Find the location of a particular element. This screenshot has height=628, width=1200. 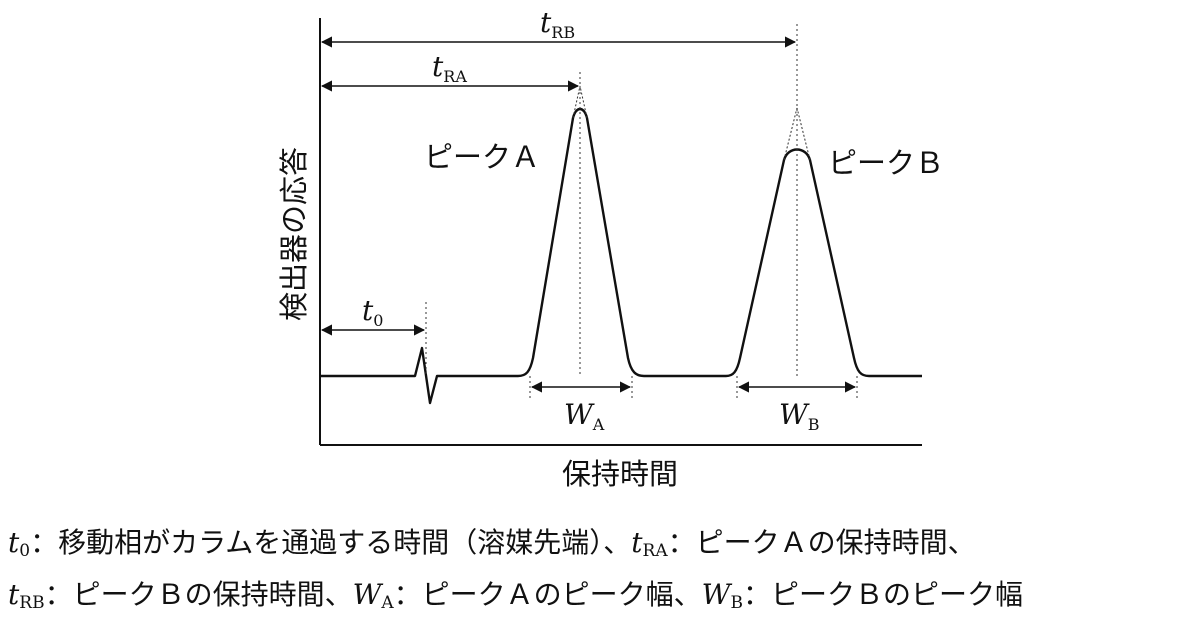

WB-label: WB is located at coordinates (799, 416).